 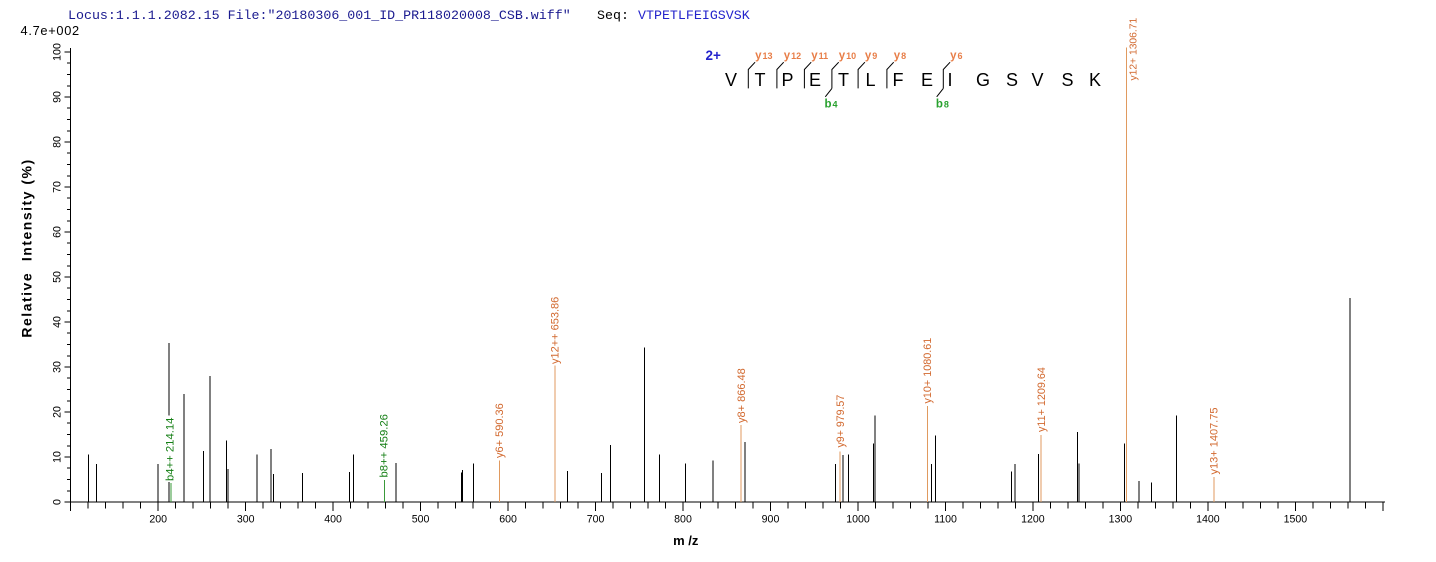 I want to click on svg-text: P, so click(x=787, y=80).